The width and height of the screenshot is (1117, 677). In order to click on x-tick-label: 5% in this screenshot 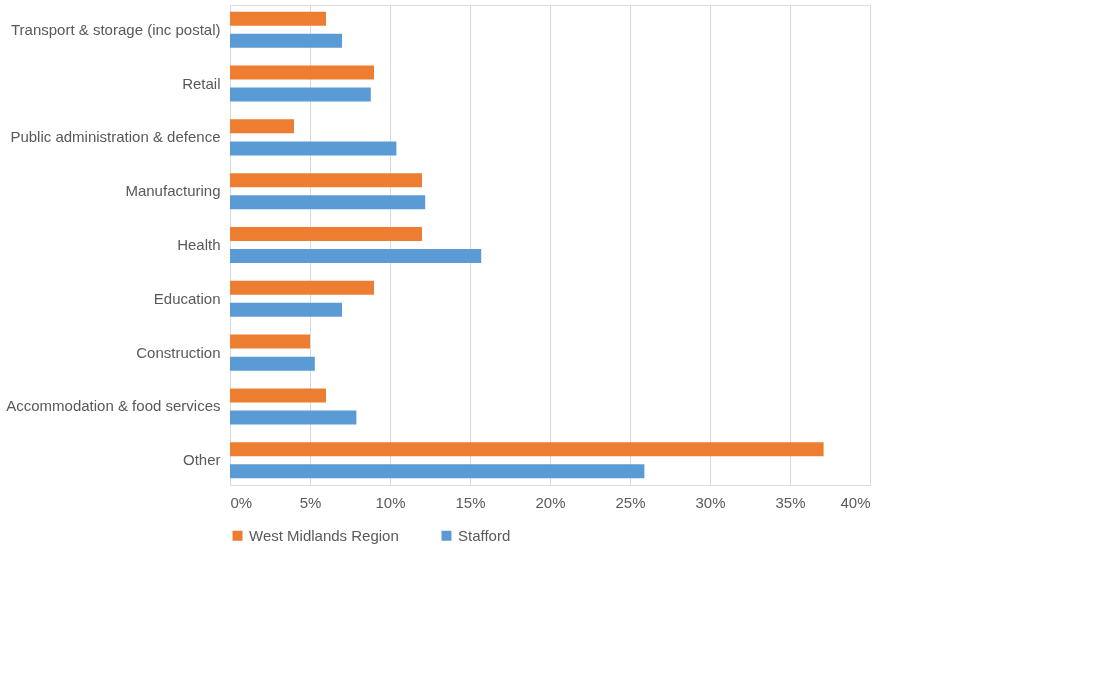, I will do `click(310, 502)`.